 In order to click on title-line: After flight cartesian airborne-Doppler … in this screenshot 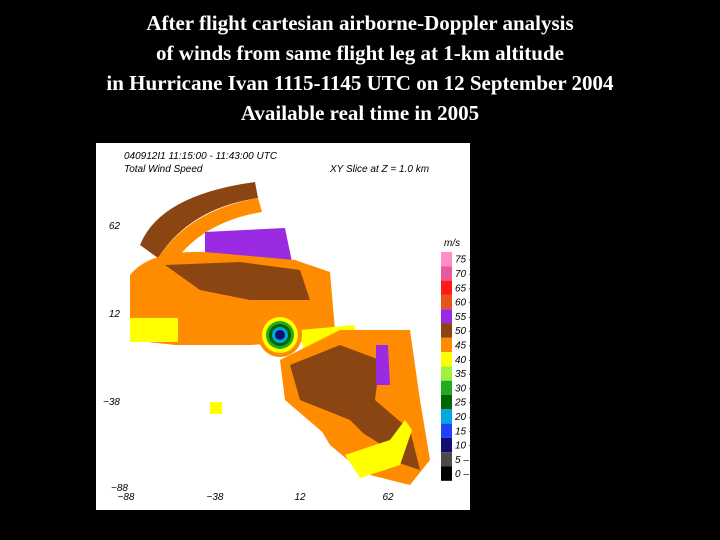, I will do `click(359, 23)`.